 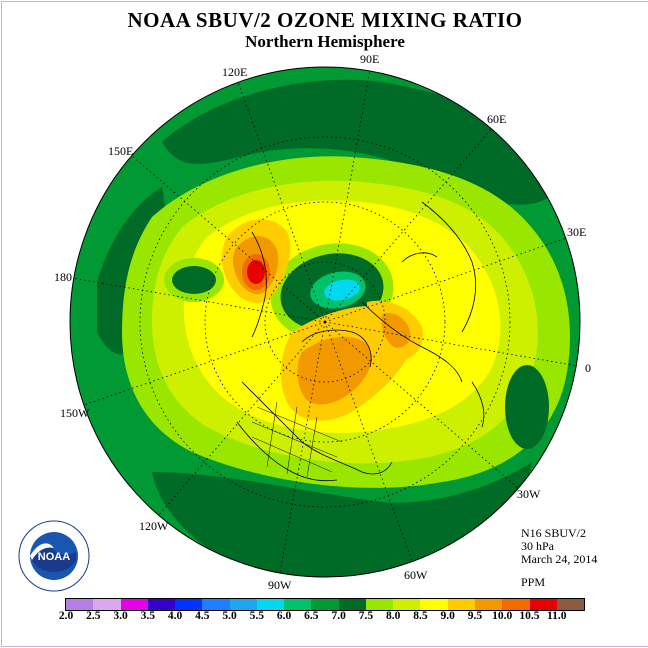 I want to click on colorbar-tick-label: 9.0, so click(x=447, y=616).